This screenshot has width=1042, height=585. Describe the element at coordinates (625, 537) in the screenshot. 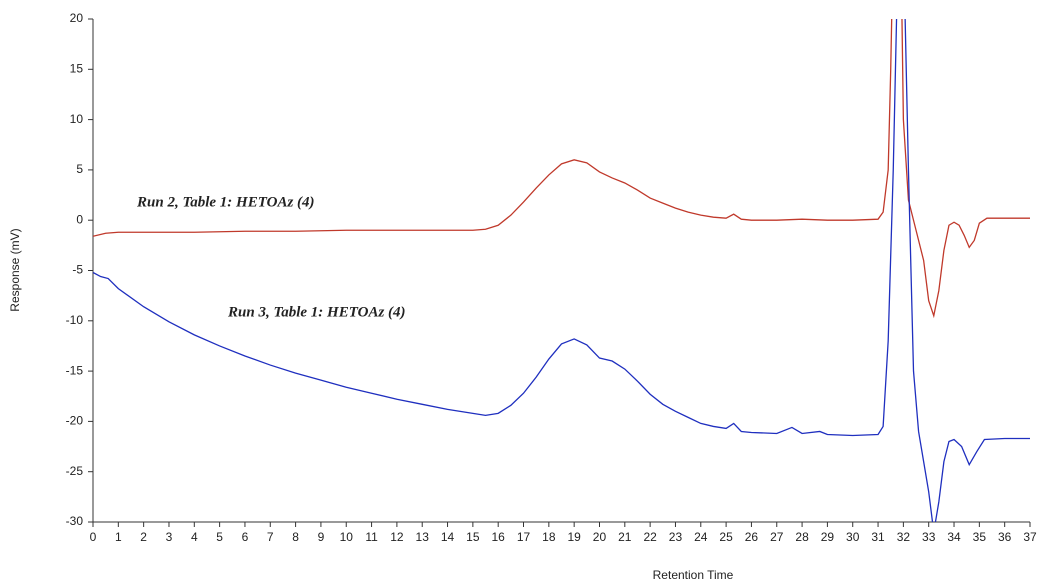

I see `x-tick-label: 21` at that location.